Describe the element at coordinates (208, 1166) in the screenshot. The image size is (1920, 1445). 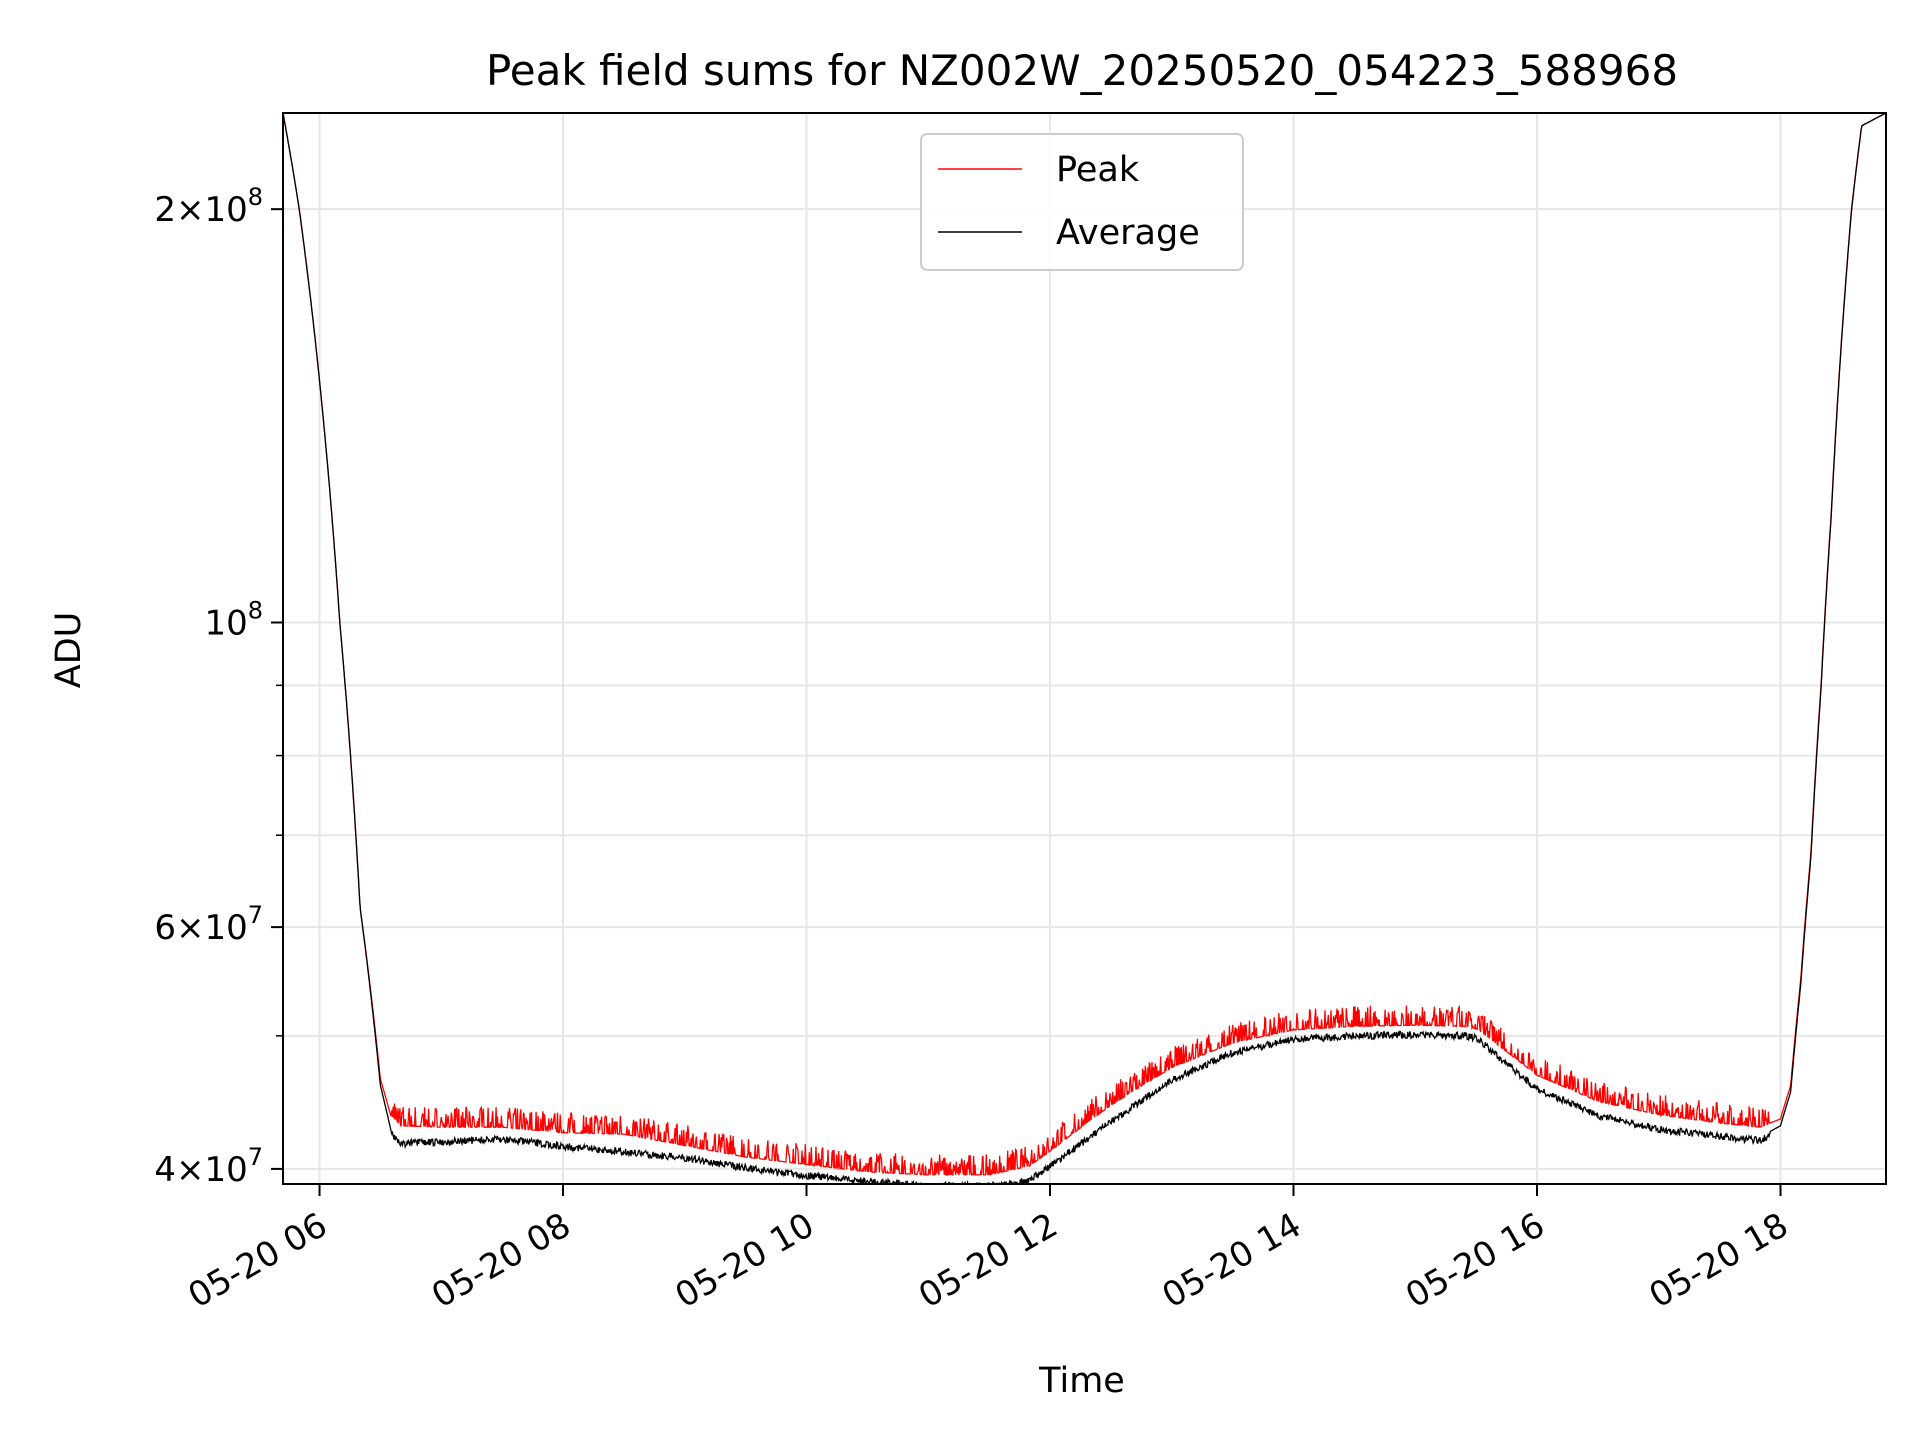
I see `y-tick-label: 4×107` at that location.